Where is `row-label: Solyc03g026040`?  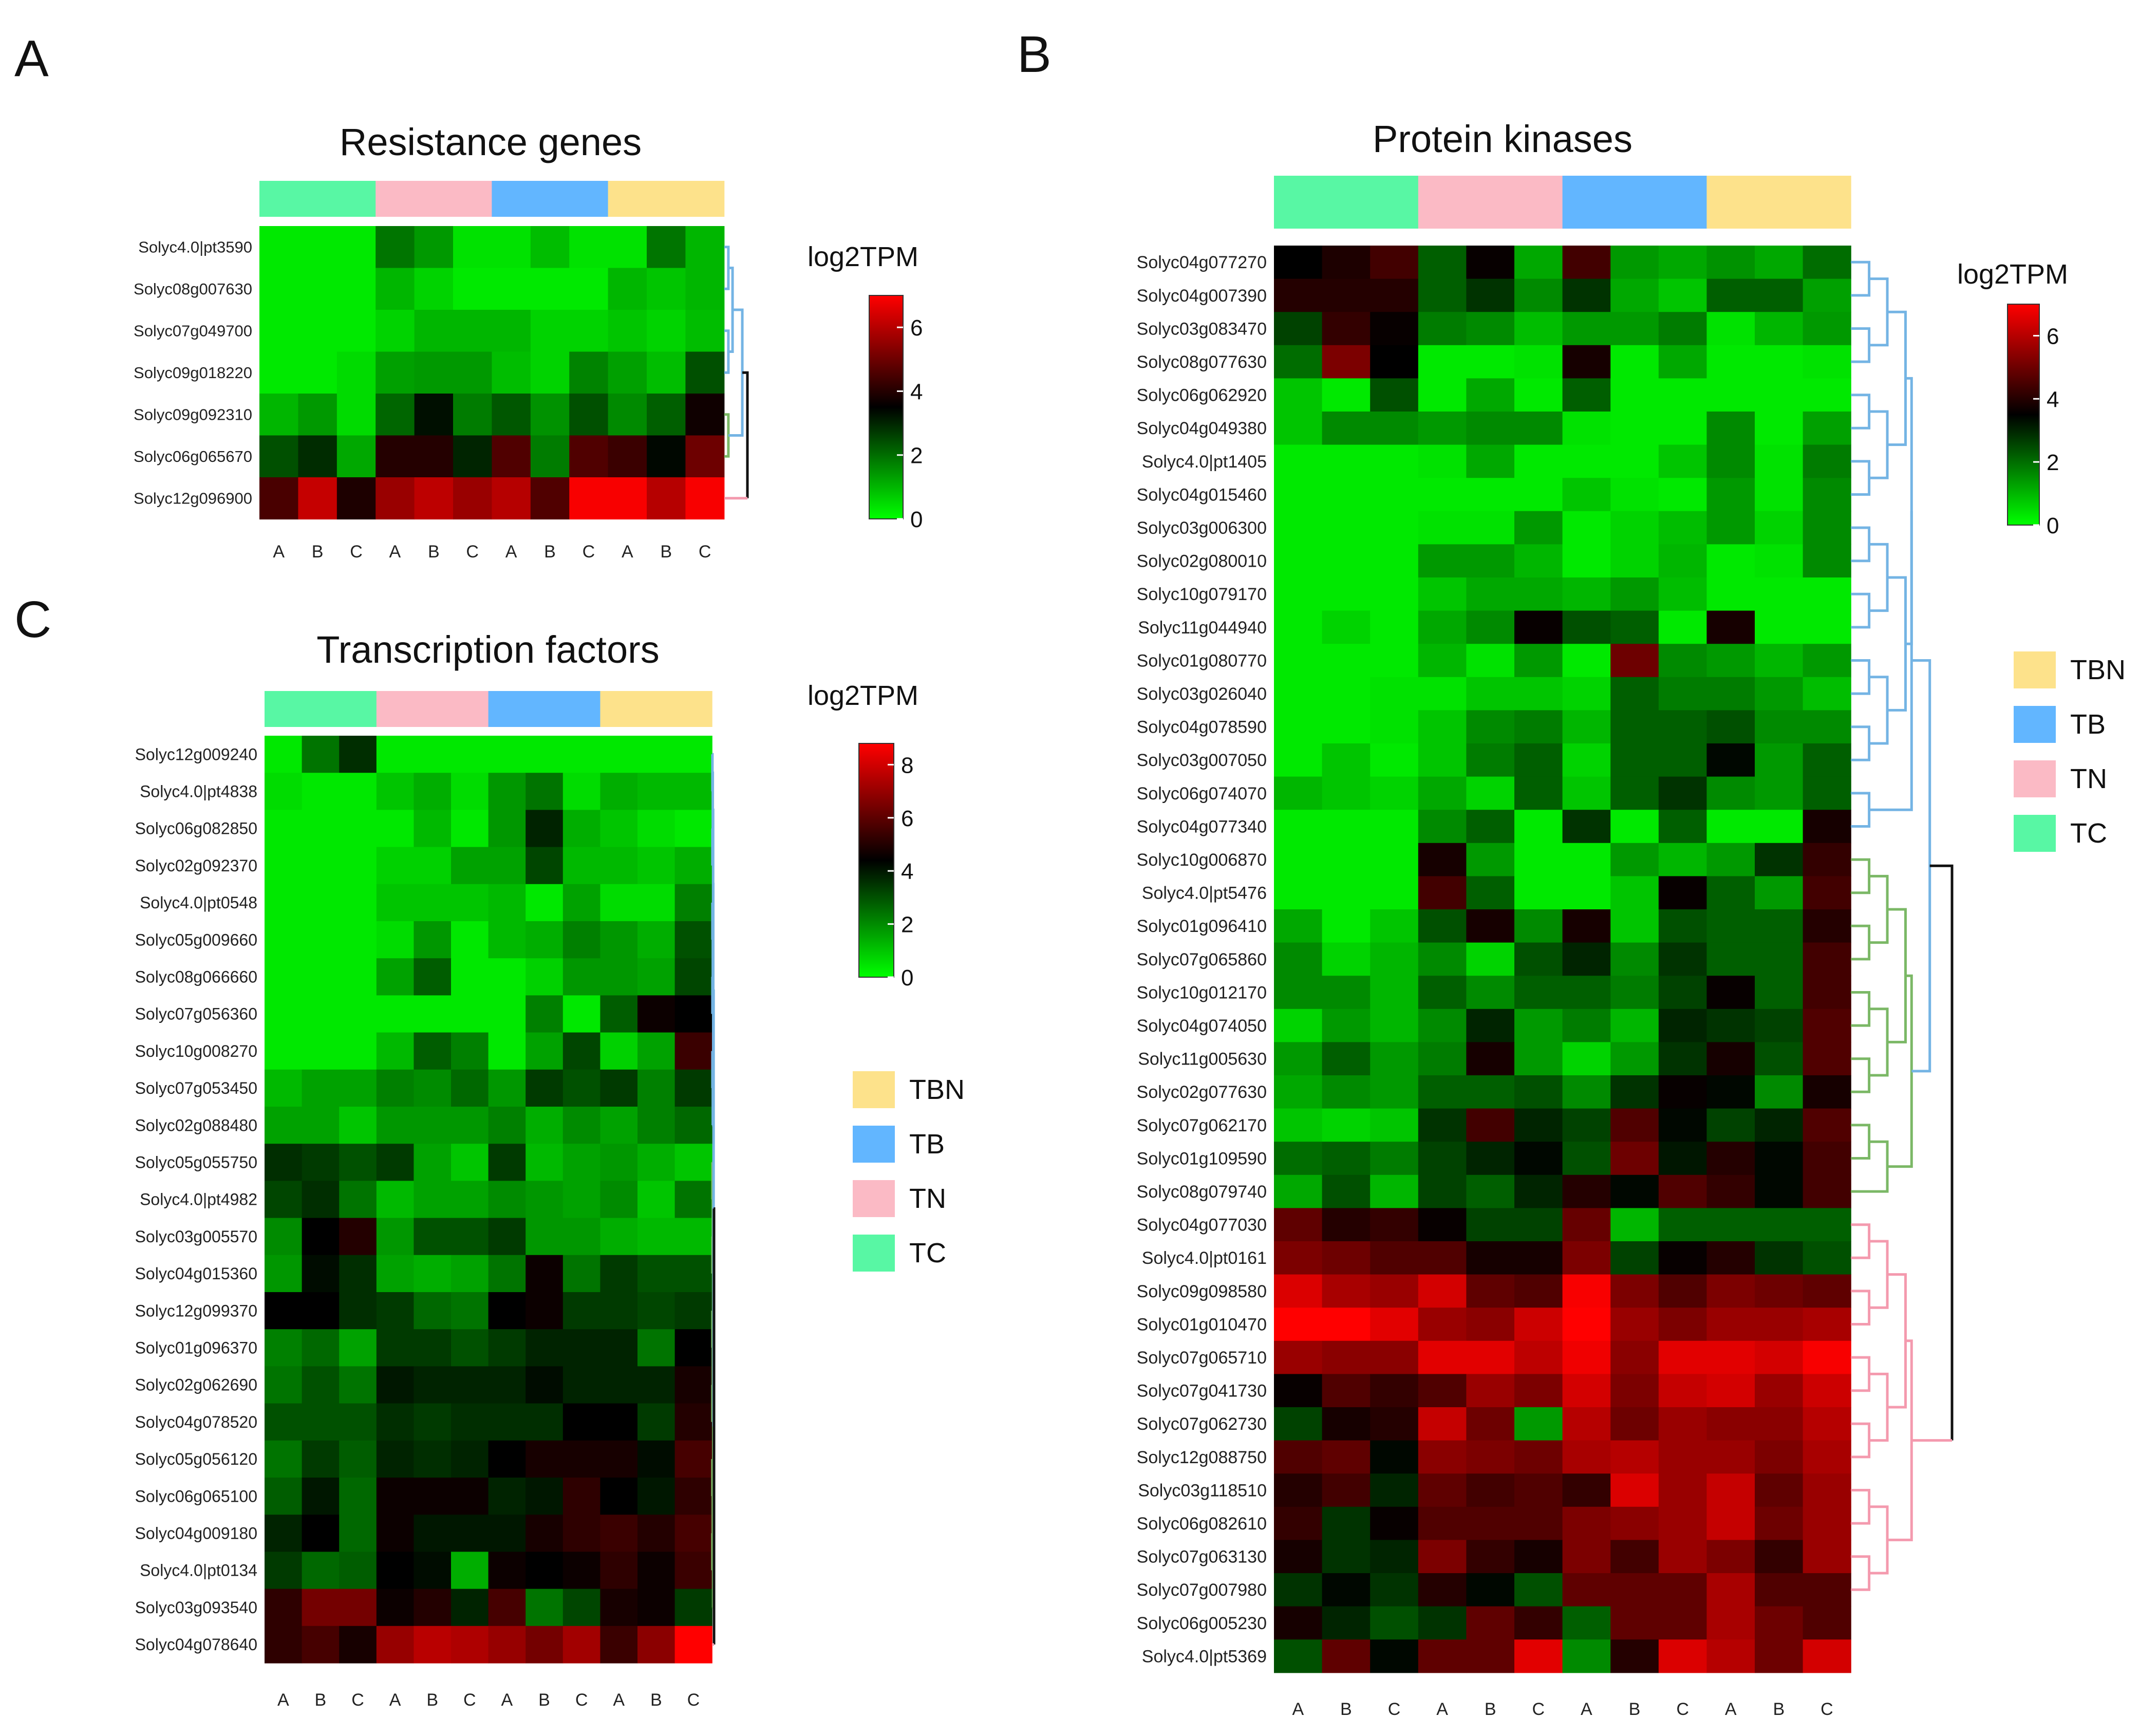
row-label: Solyc03g026040 is located at coordinates (1202, 694).